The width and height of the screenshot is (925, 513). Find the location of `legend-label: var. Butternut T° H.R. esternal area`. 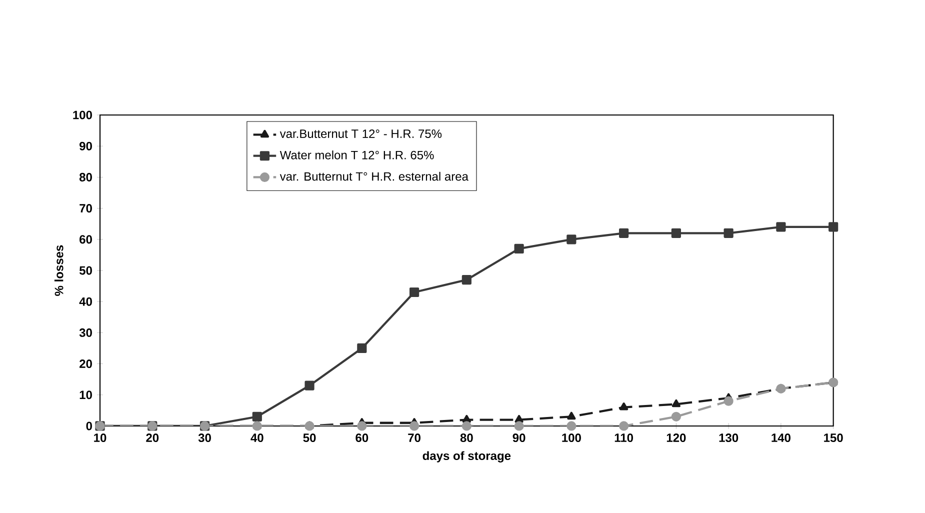

legend-label: var. Butternut T° H.R. esternal area is located at coordinates (374, 176).